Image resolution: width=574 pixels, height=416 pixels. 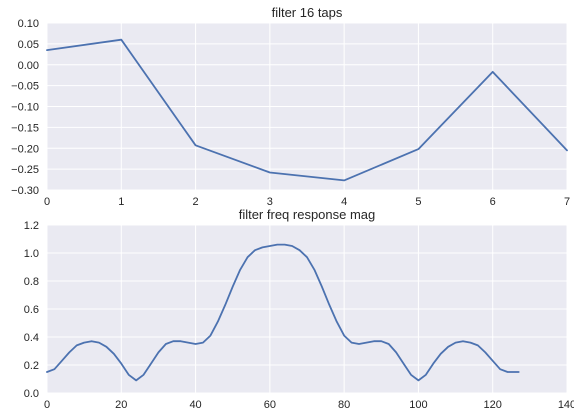 What do you see at coordinates (418, 405) in the screenshot?
I see `x-tick-label: 100` at bounding box center [418, 405].